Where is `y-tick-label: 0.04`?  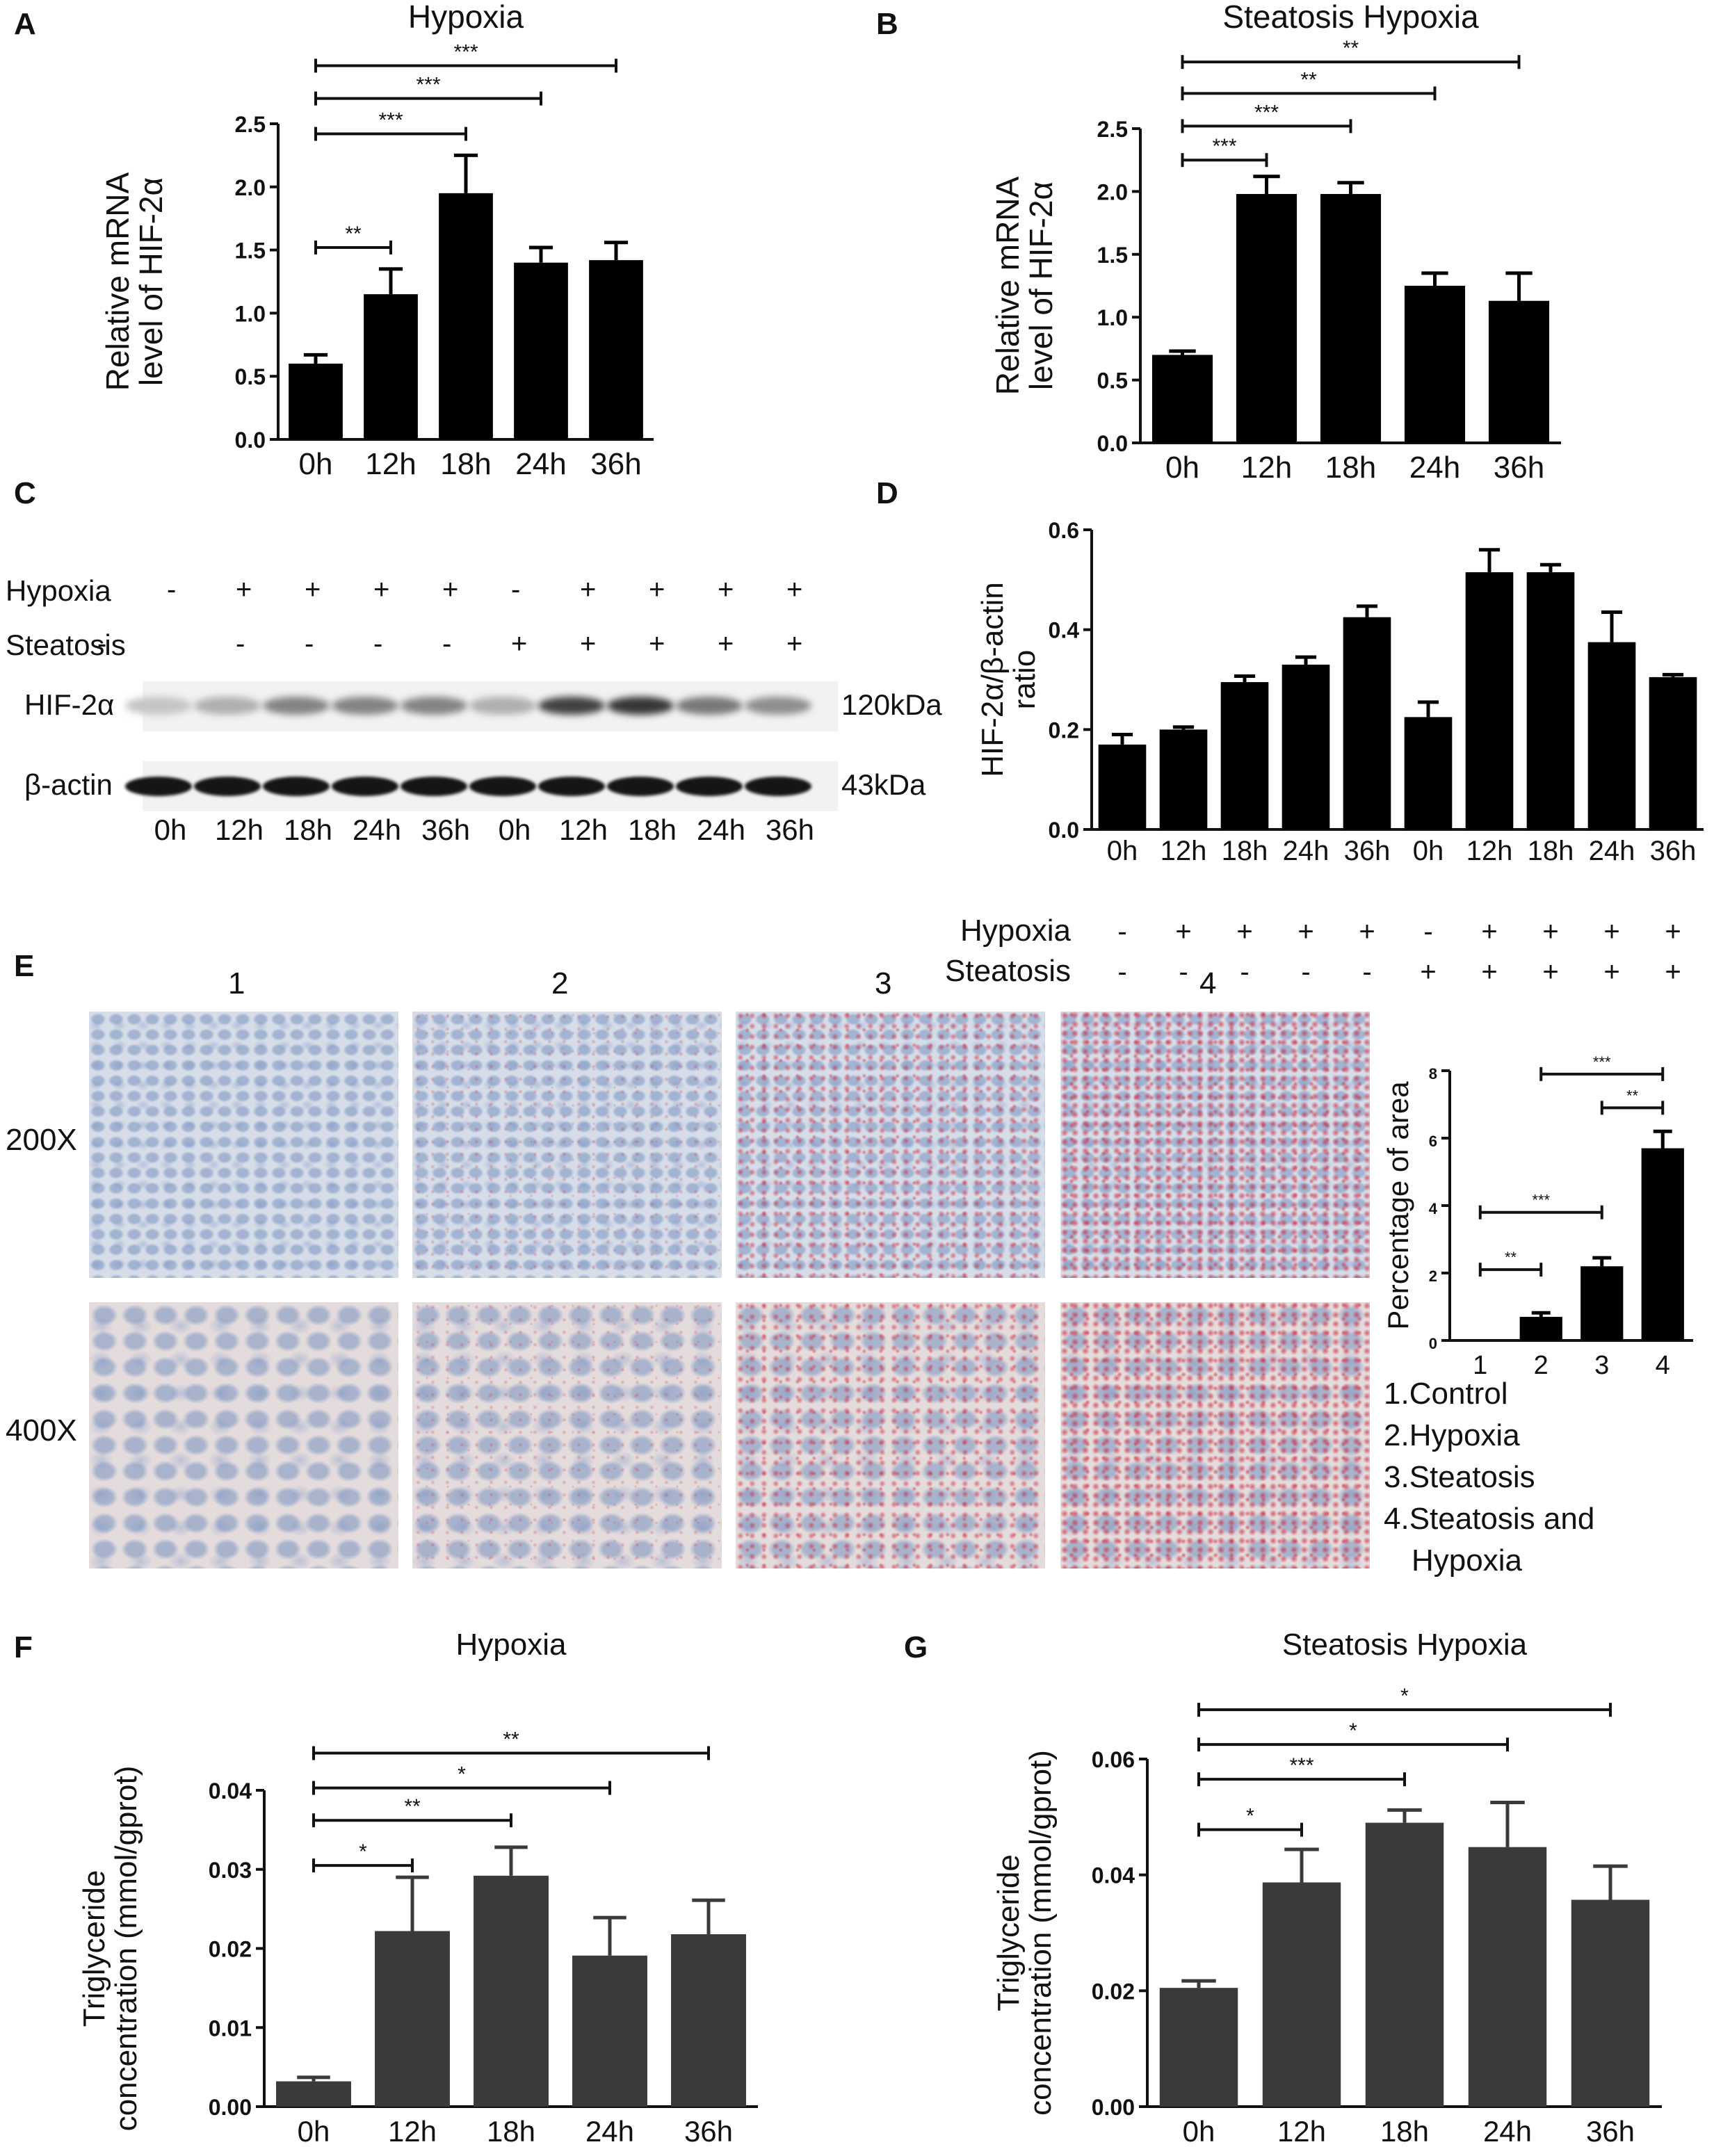 y-tick-label: 0.04 is located at coordinates (231, 1791).